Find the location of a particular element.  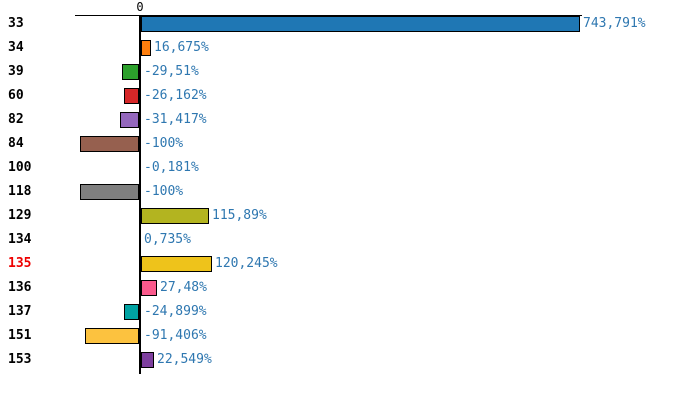

value-label: -31,417% is located at coordinates (175, 119).